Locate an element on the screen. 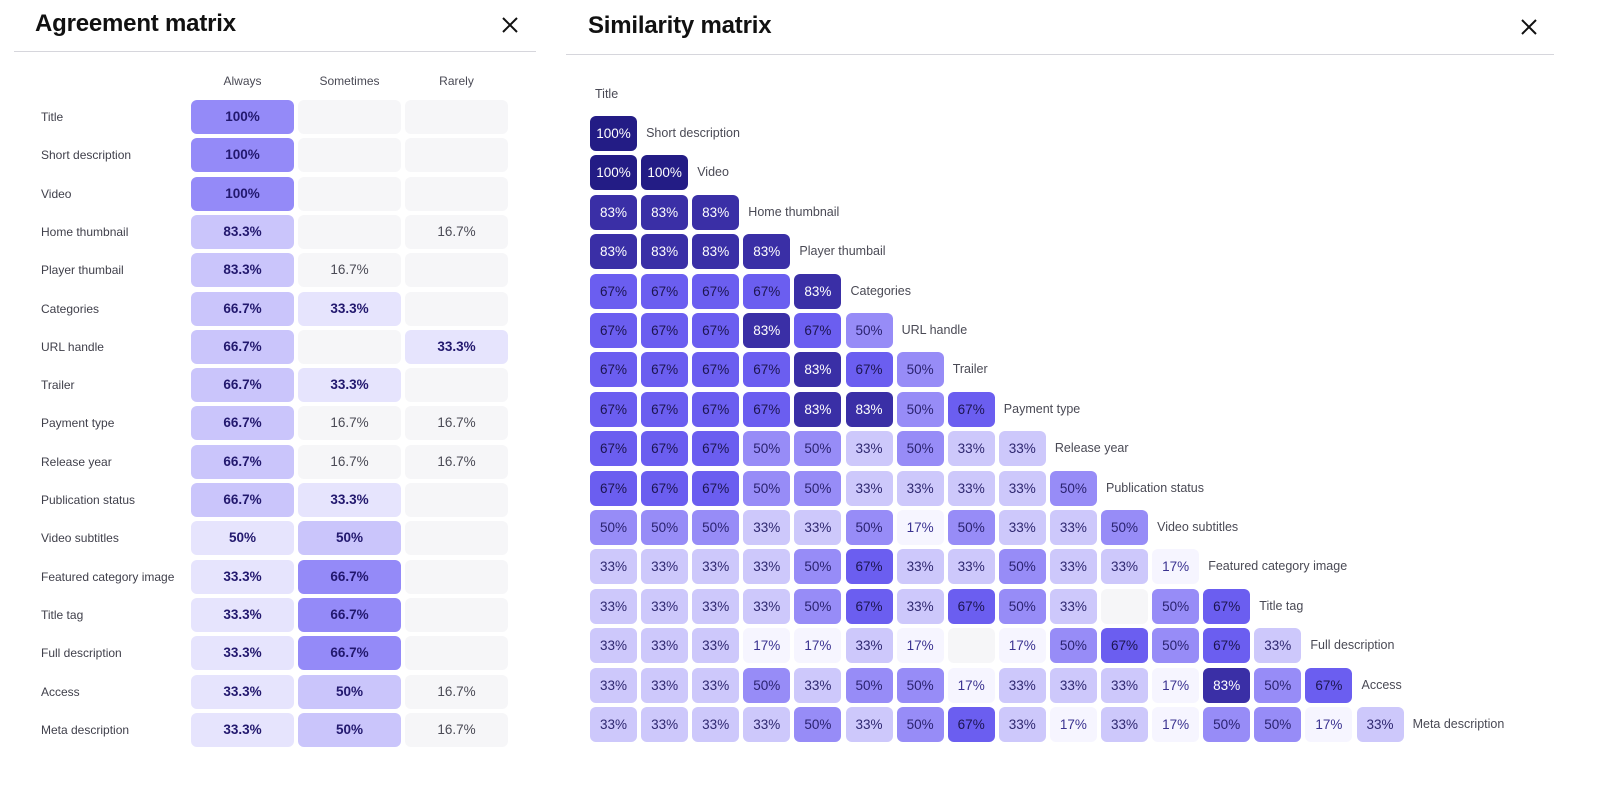 The width and height of the screenshot is (1600, 799). row-label: Player thumbail is located at coordinates (82, 270).